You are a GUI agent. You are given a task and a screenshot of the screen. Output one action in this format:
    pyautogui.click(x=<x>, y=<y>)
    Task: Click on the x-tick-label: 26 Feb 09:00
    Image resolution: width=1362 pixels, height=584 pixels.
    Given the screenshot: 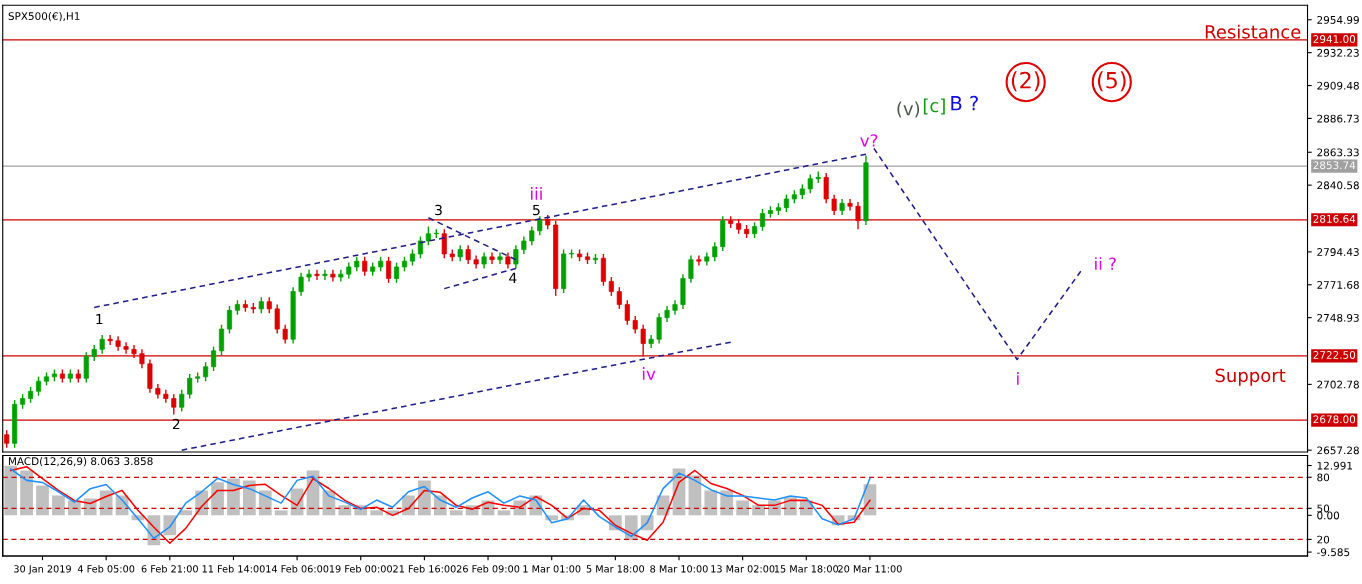 What is the action you would take?
    pyautogui.click(x=488, y=569)
    